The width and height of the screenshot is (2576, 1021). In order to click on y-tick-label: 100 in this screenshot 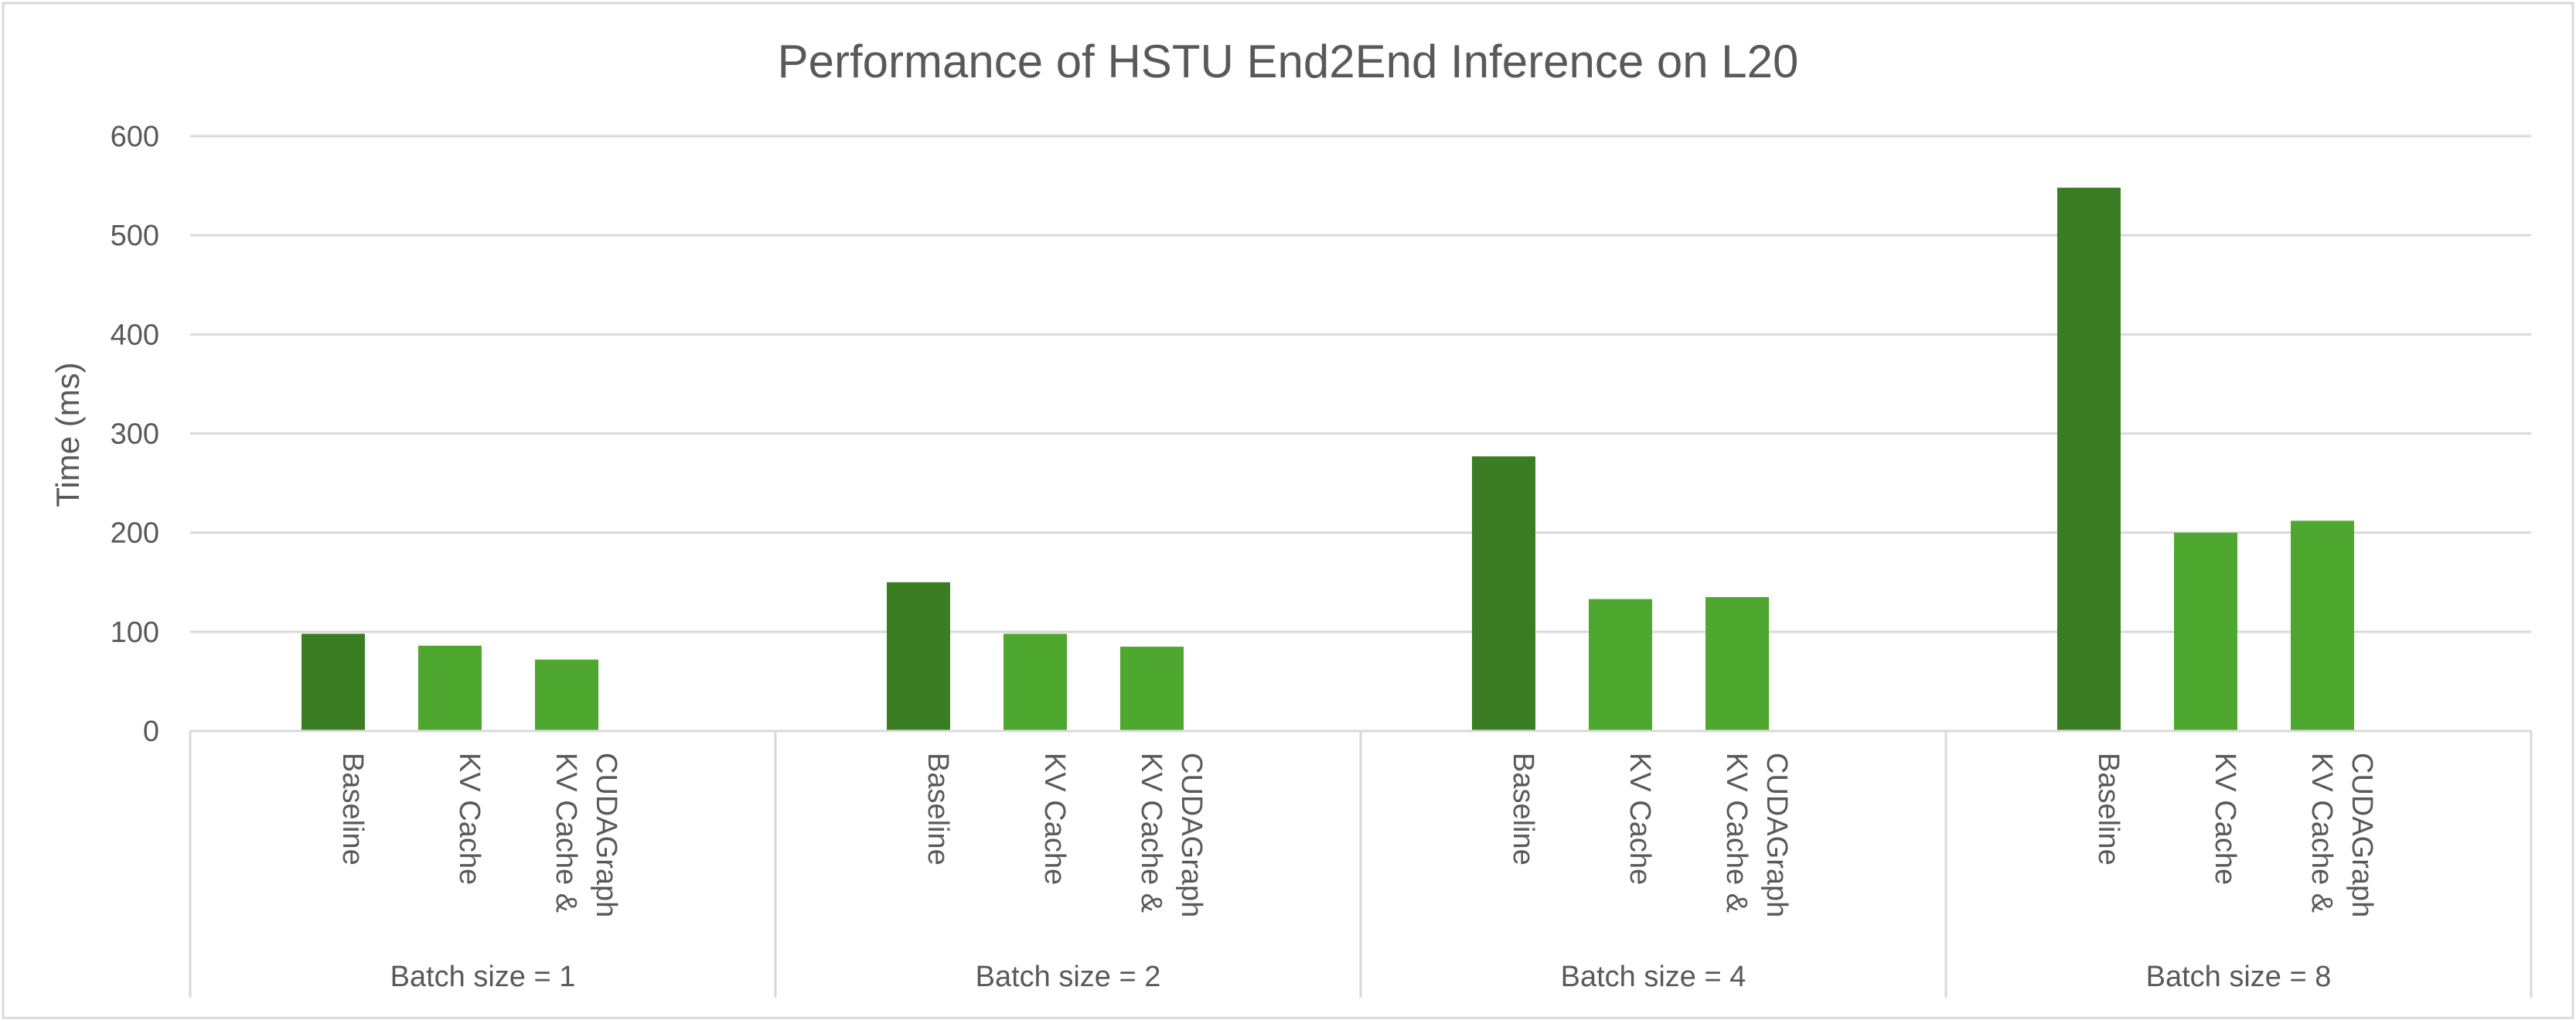, I will do `click(135, 632)`.